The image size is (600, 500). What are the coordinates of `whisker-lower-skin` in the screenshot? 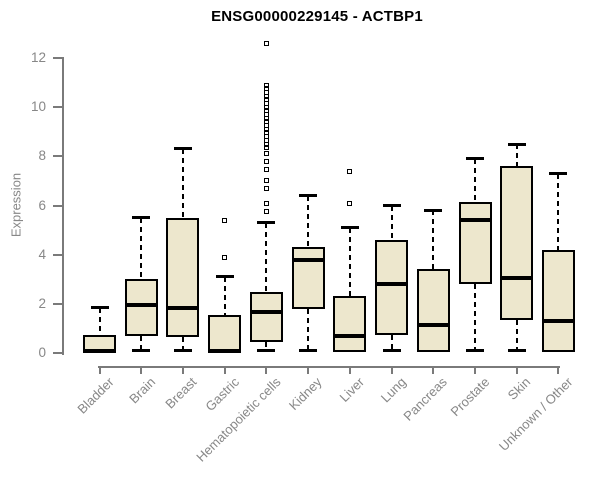 It's located at (516, 335).